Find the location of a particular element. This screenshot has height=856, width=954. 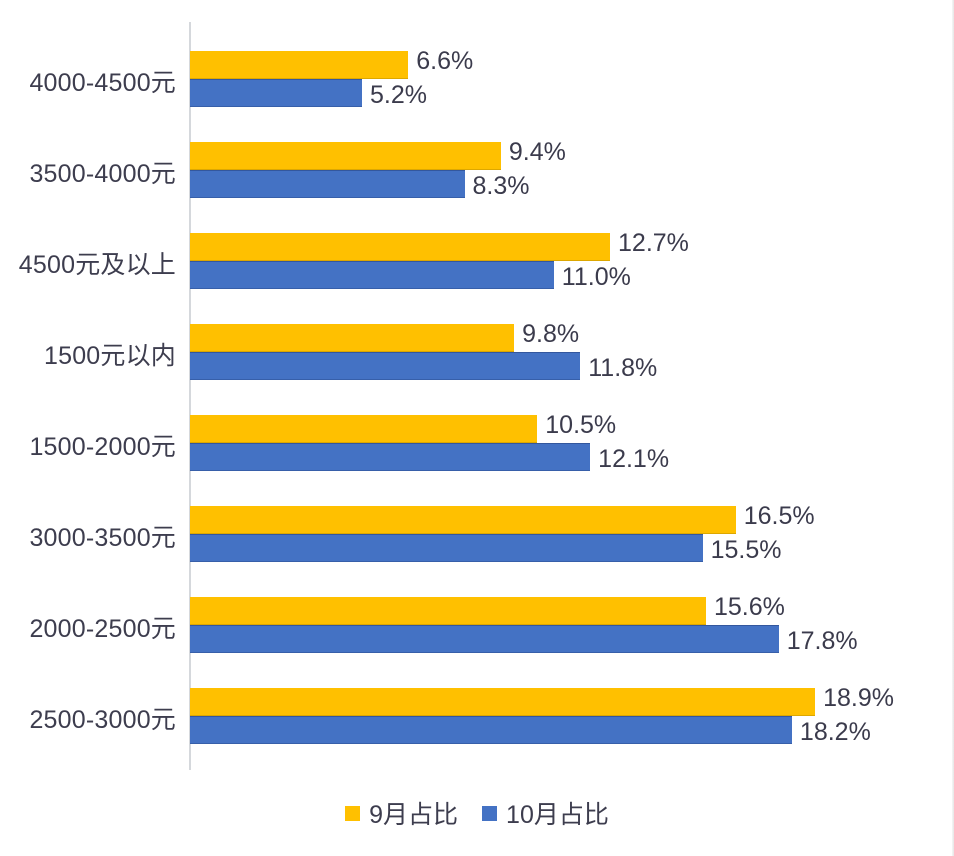

bar-value-label: 8.3% is located at coordinates (501, 186).